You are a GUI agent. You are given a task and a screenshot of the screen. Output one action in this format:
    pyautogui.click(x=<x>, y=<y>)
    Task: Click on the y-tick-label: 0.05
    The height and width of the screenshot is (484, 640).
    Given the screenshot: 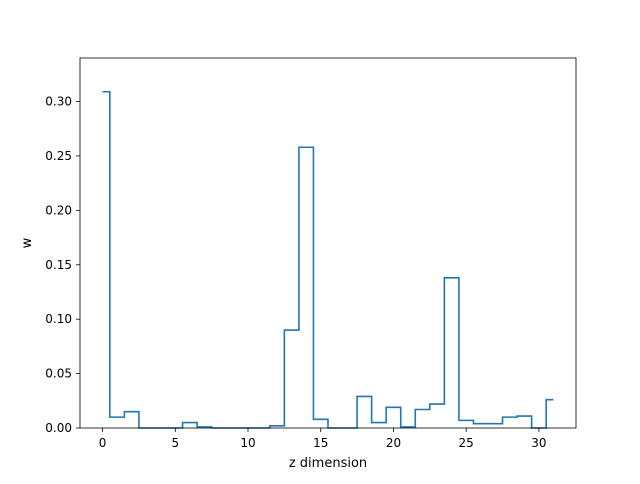 What is the action you would take?
    pyautogui.click(x=58, y=374)
    